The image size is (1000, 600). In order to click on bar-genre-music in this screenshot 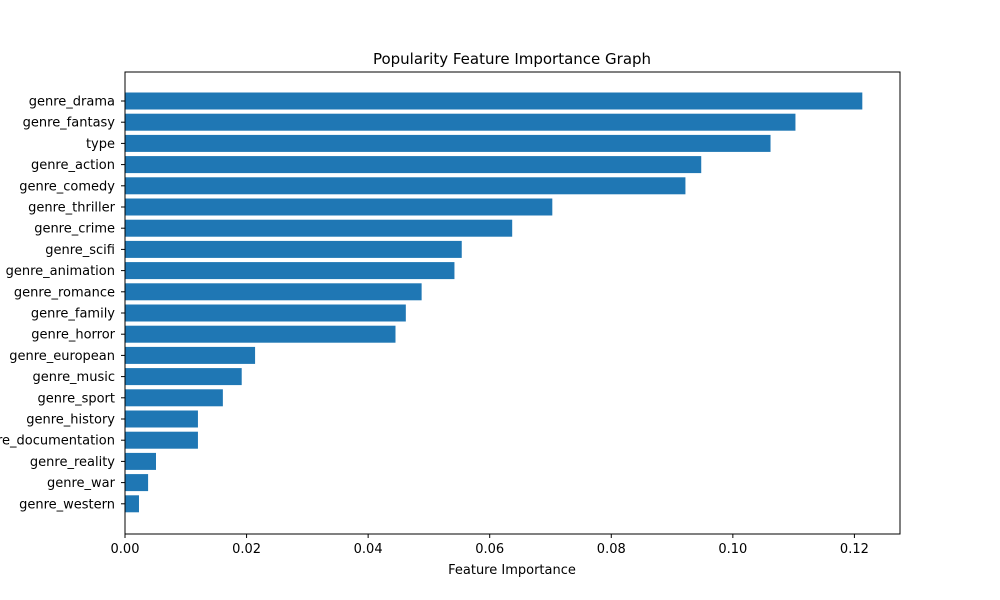, I will do `click(183, 377)`.